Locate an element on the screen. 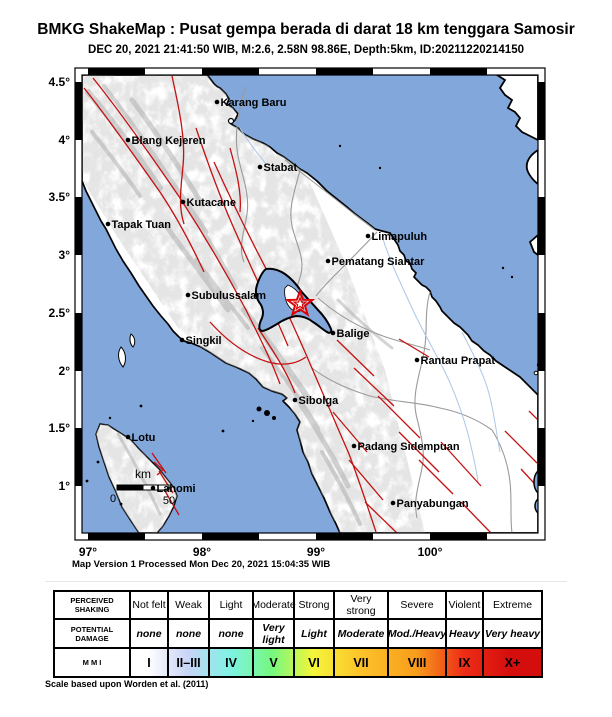 The width and height of the screenshot is (612, 717). legend-cell-perceived_shaking-6: Severe is located at coordinates (416, 605).